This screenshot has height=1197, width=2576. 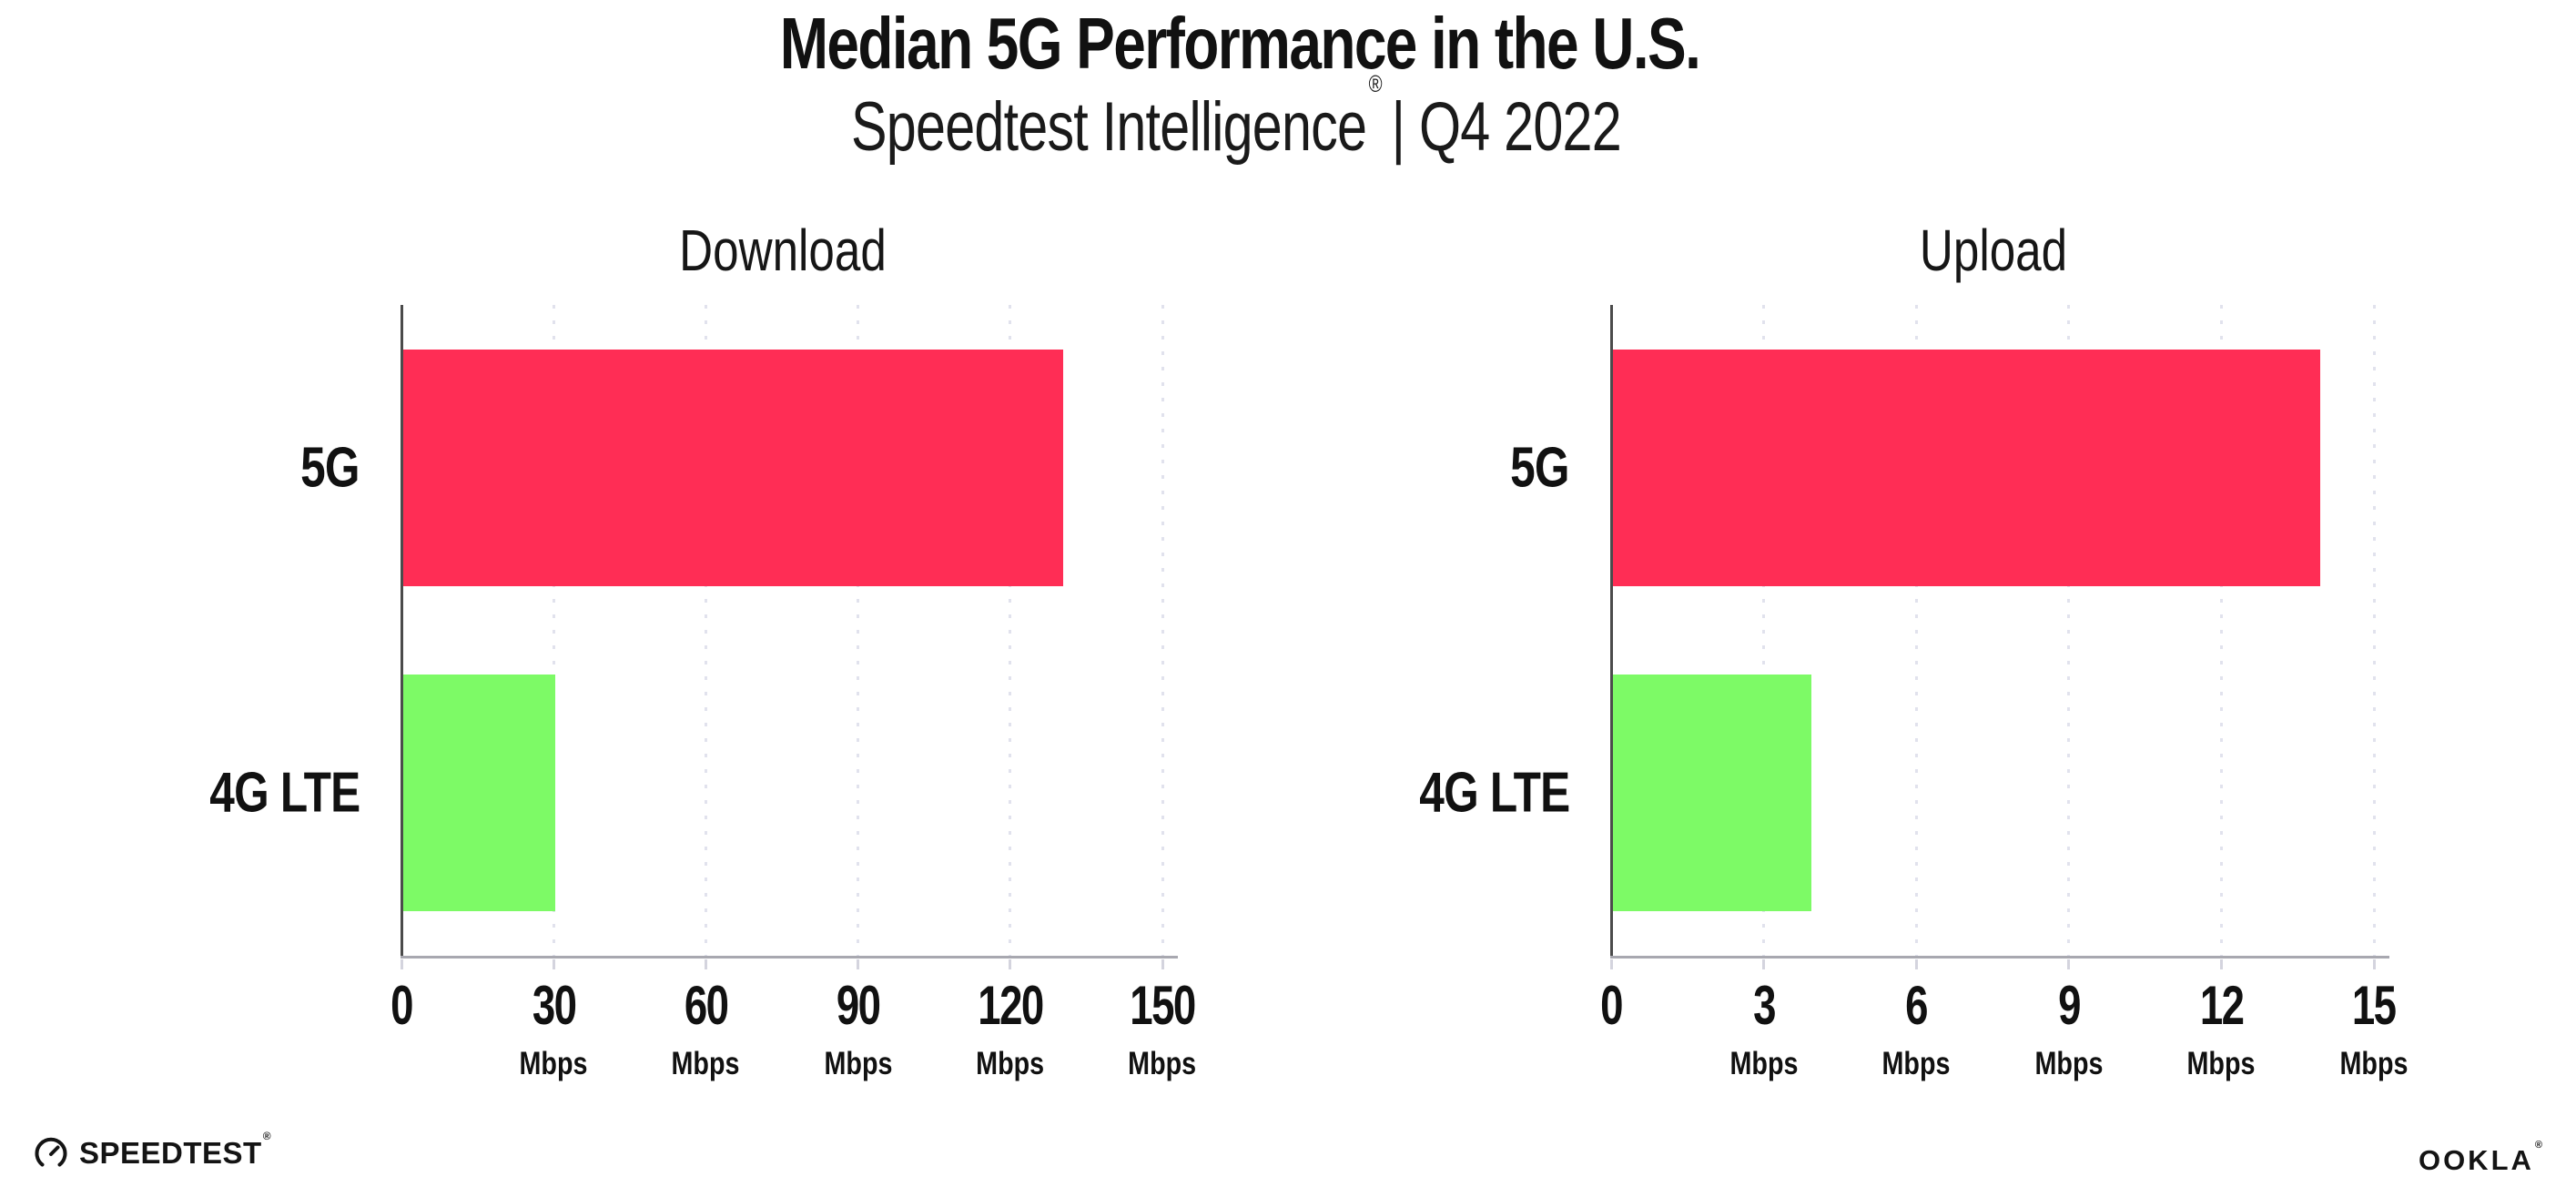 What do you see at coordinates (1506, 127) in the screenshot?
I see `subtitle-period: | Q4 2022` at bounding box center [1506, 127].